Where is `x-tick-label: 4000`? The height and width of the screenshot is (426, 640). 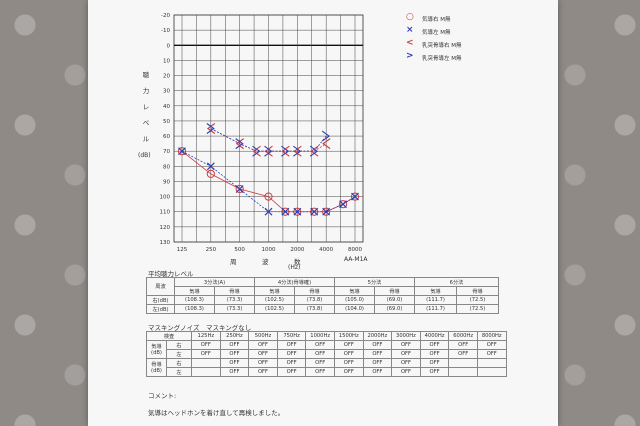
x-tick-label: 4000 is located at coordinates (326, 250).